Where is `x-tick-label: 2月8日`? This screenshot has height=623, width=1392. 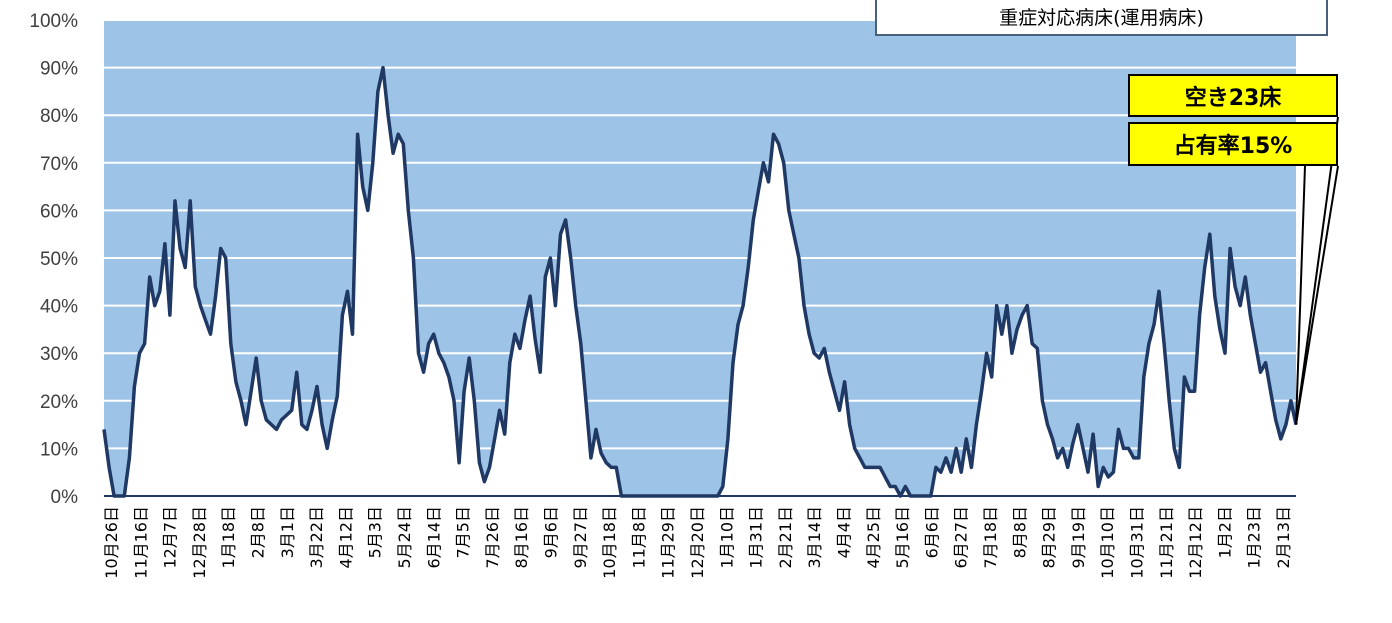
x-tick-label: 2月8日 is located at coordinates (258, 532).